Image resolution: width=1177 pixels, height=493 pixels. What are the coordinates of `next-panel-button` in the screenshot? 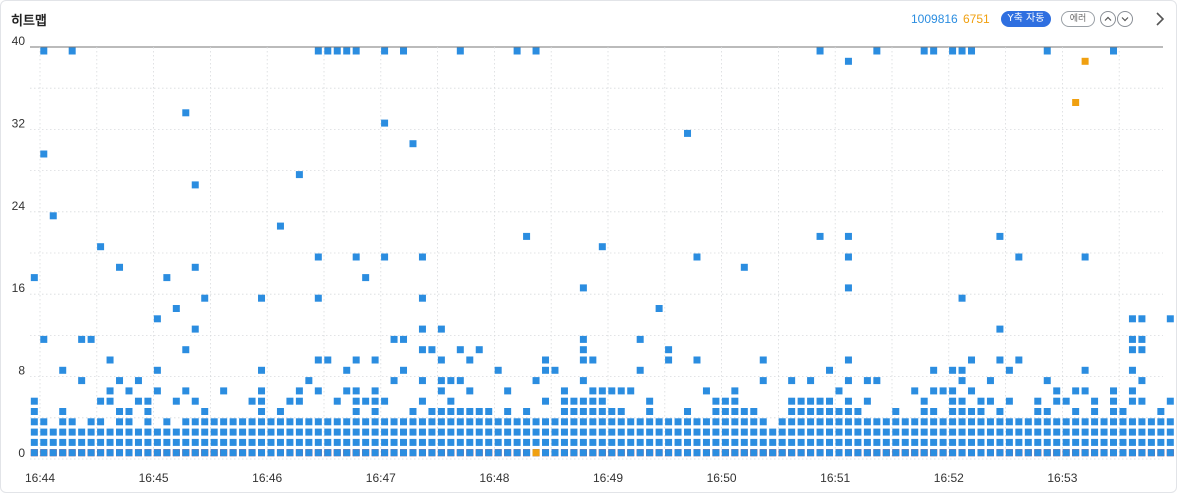 It's located at (1160, 19).